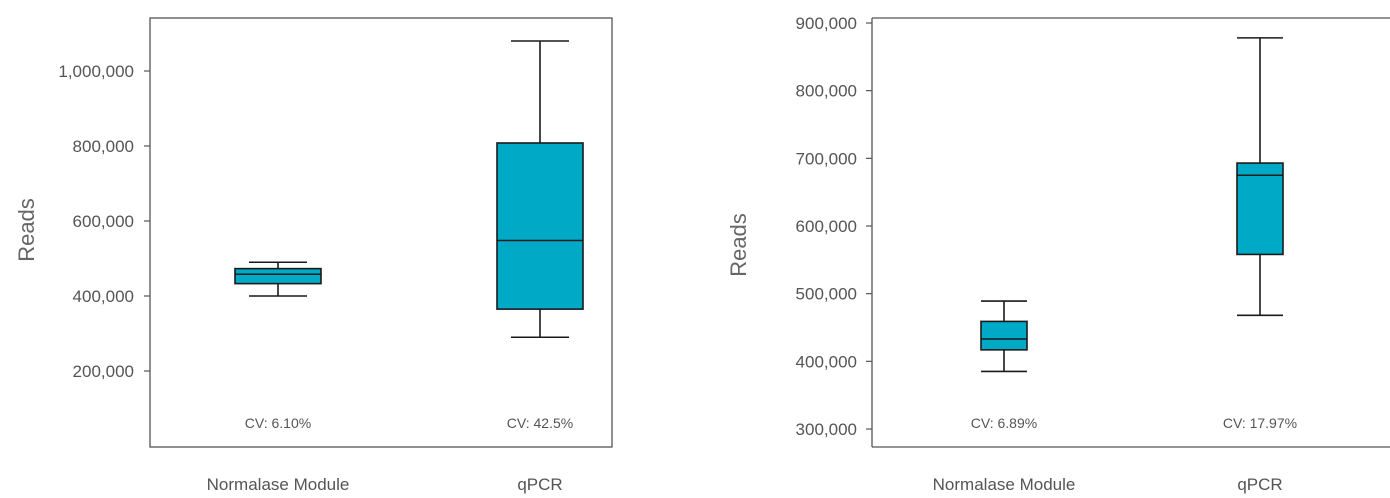 The width and height of the screenshot is (1390, 498). What do you see at coordinates (103, 371) in the screenshot?
I see `y-tick-label: 200,000` at bounding box center [103, 371].